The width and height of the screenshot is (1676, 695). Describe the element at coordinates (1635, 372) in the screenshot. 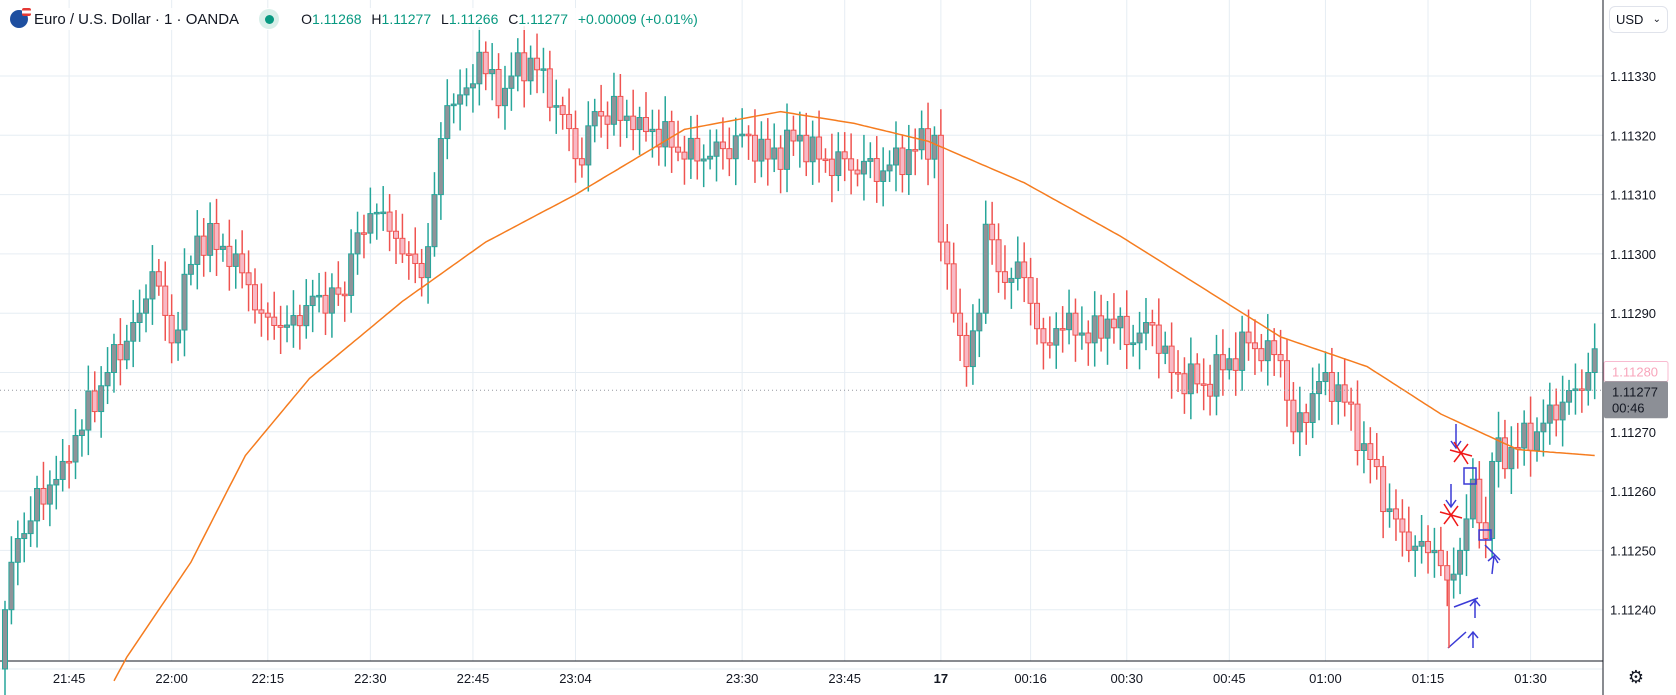

I see `high-marker-label: 1.11280` at that location.